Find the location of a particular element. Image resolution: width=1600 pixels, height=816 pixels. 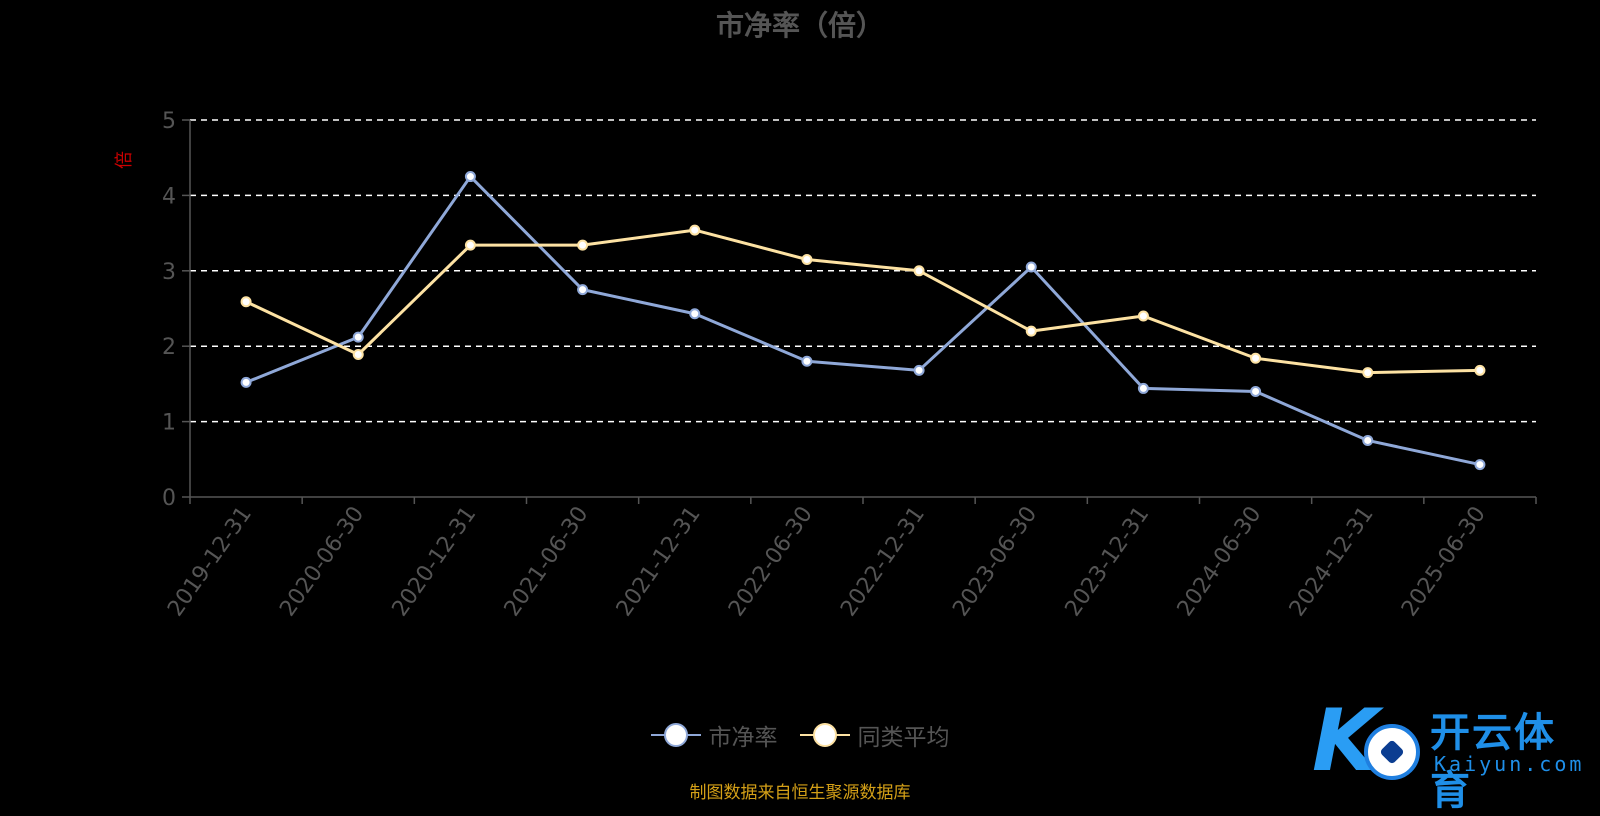

legend-item: 同类平均 is located at coordinates (874, 735).